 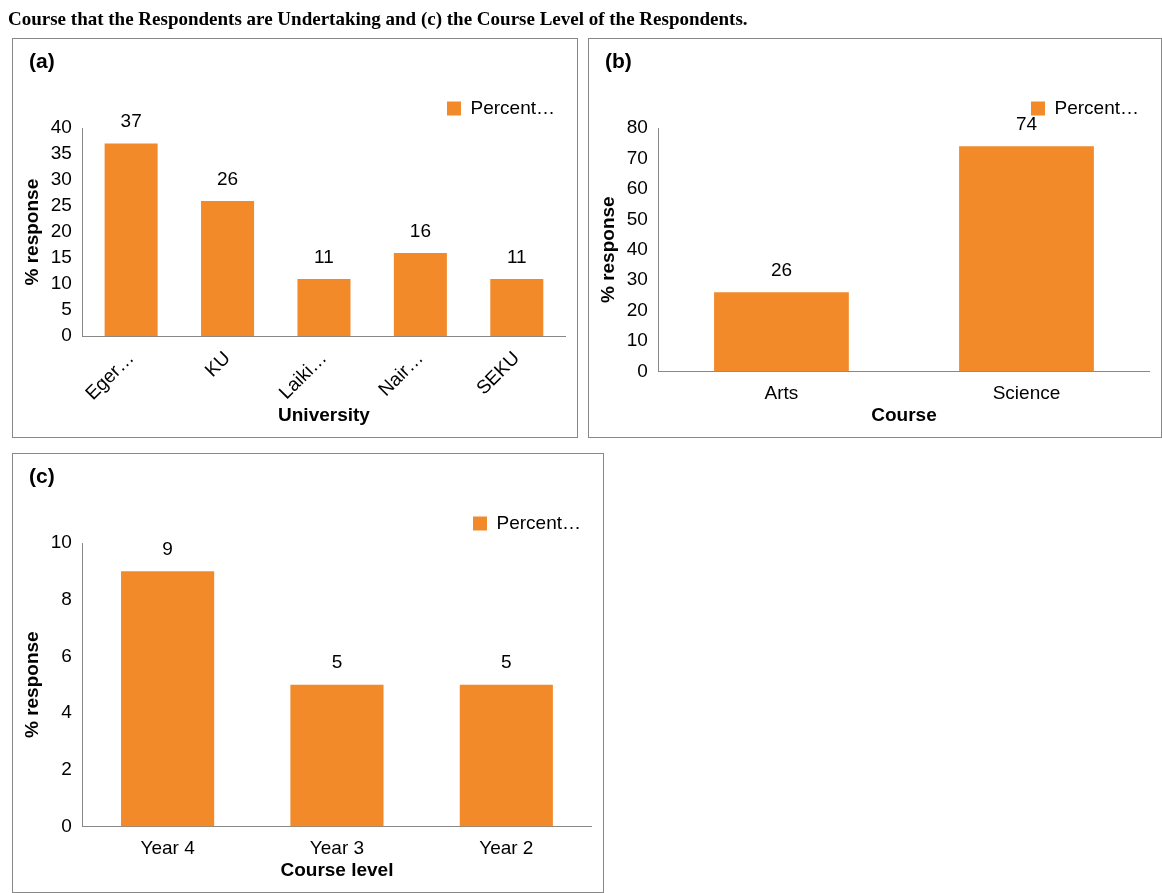 I want to click on text: (c), so click(x=42, y=476).